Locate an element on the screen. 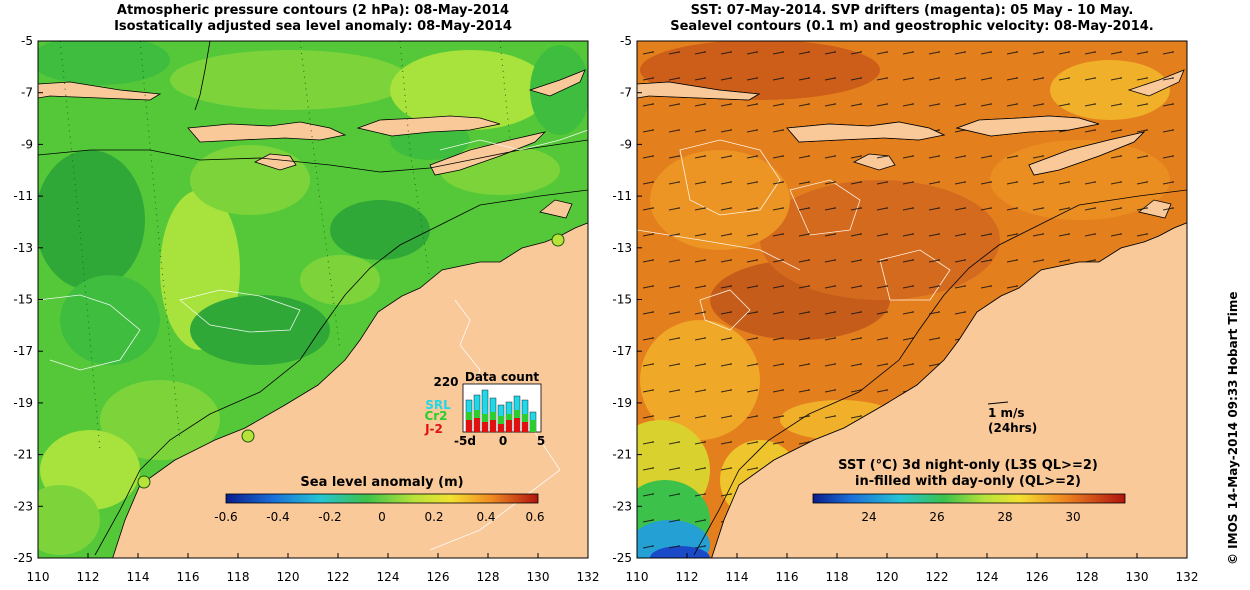 The width and height of the screenshot is (1250, 590). sst-tick: 28 is located at coordinates (1004, 517).